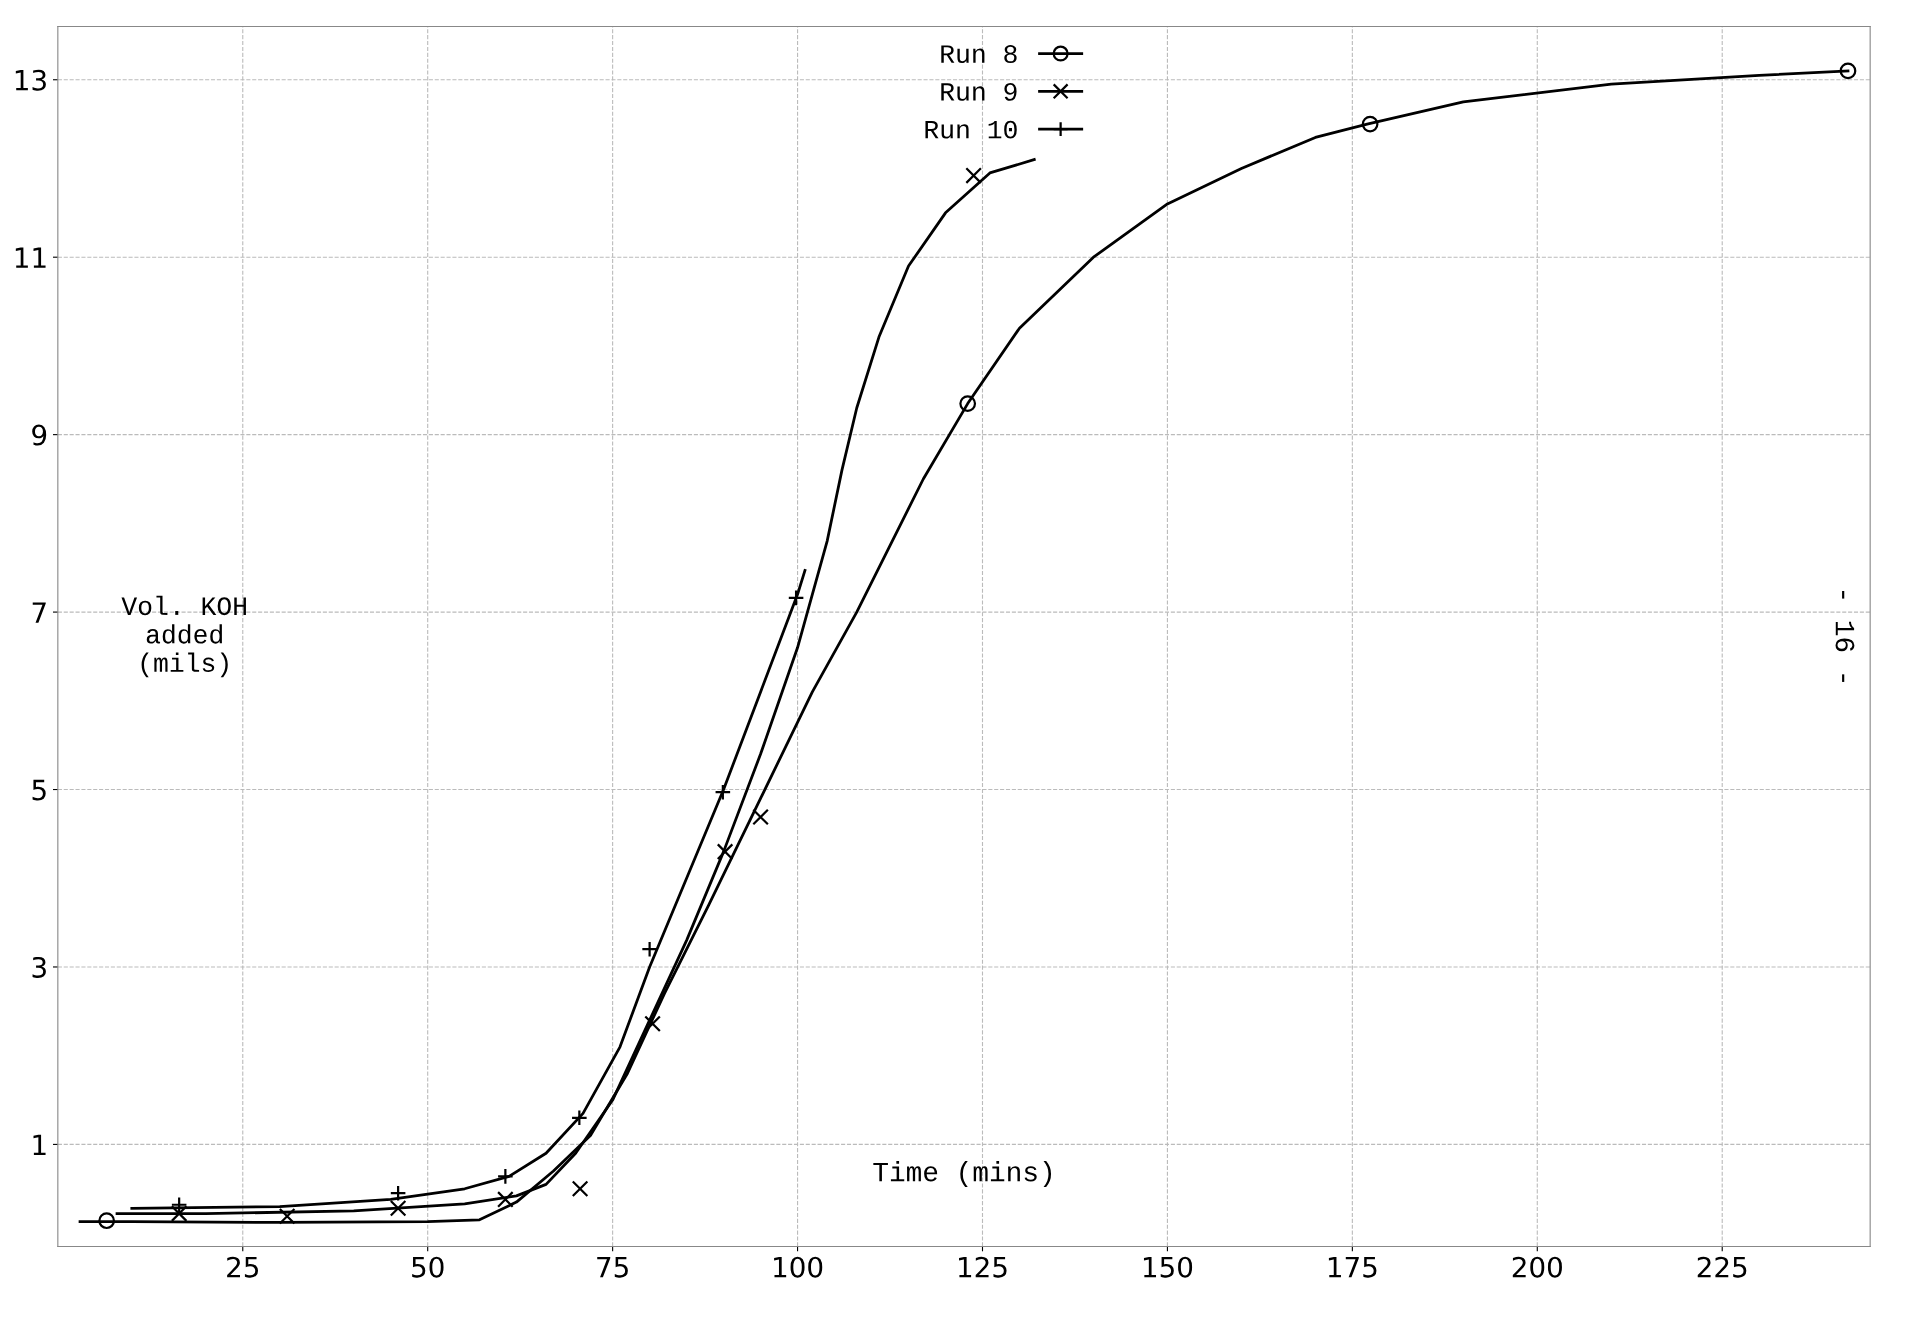 This screenshot has width=1928, height=1326. What do you see at coordinates (30, 257) in the screenshot?
I see `y-tick-label: 11` at bounding box center [30, 257].